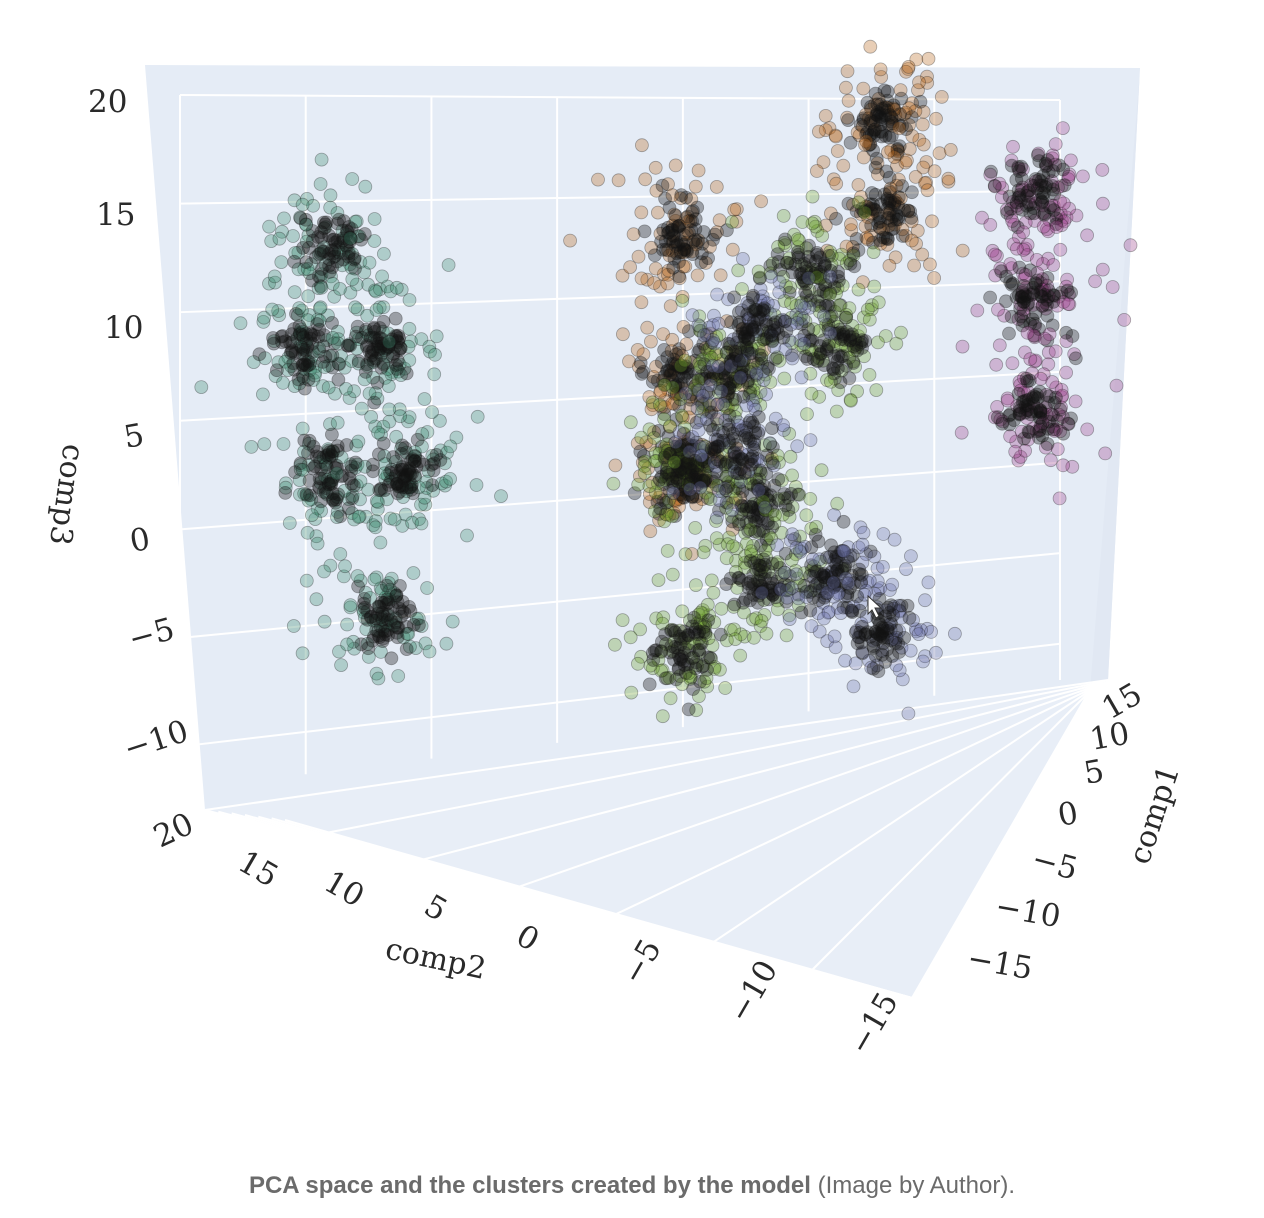 The height and width of the screenshot is (1218, 1264). I want to click on point-purple-core, so click(759, 278).